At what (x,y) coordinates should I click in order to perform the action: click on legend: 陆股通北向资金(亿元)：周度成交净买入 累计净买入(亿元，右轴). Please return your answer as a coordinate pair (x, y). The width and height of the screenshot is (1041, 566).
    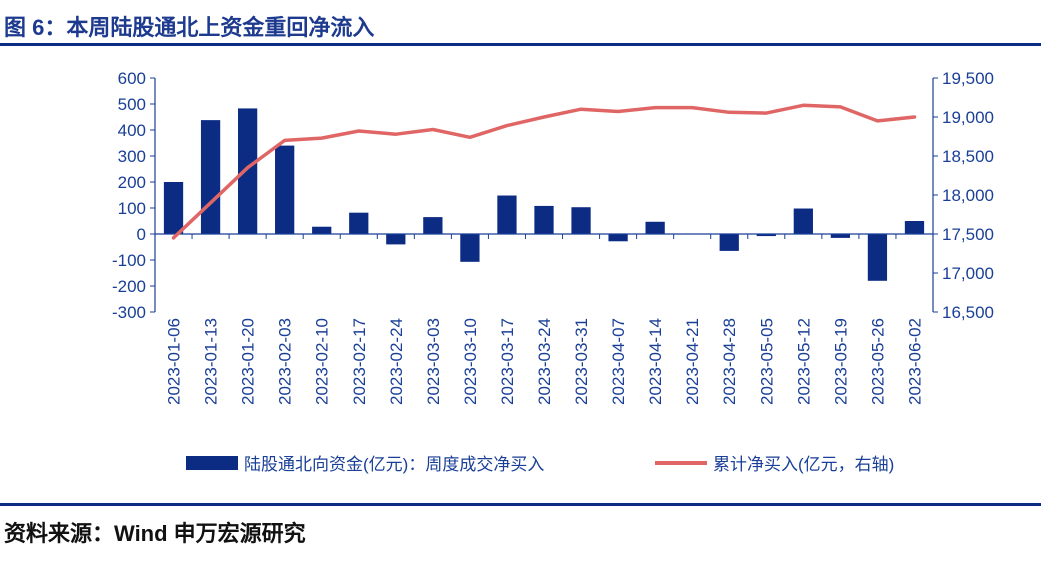
    Looking at the image, I should click on (540, 464).